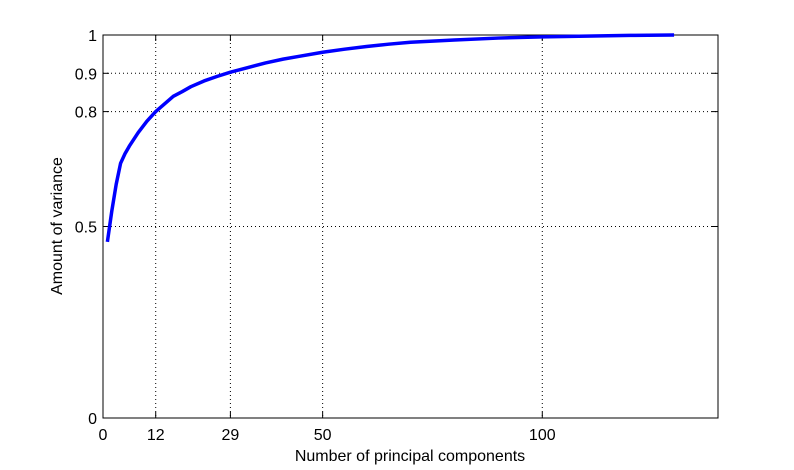 The image size is (794, 470). What do you see at coordinates (86, 113) in the screenshot?
I see `y-tick-label: 0.8` at bounding box center [86, 113].